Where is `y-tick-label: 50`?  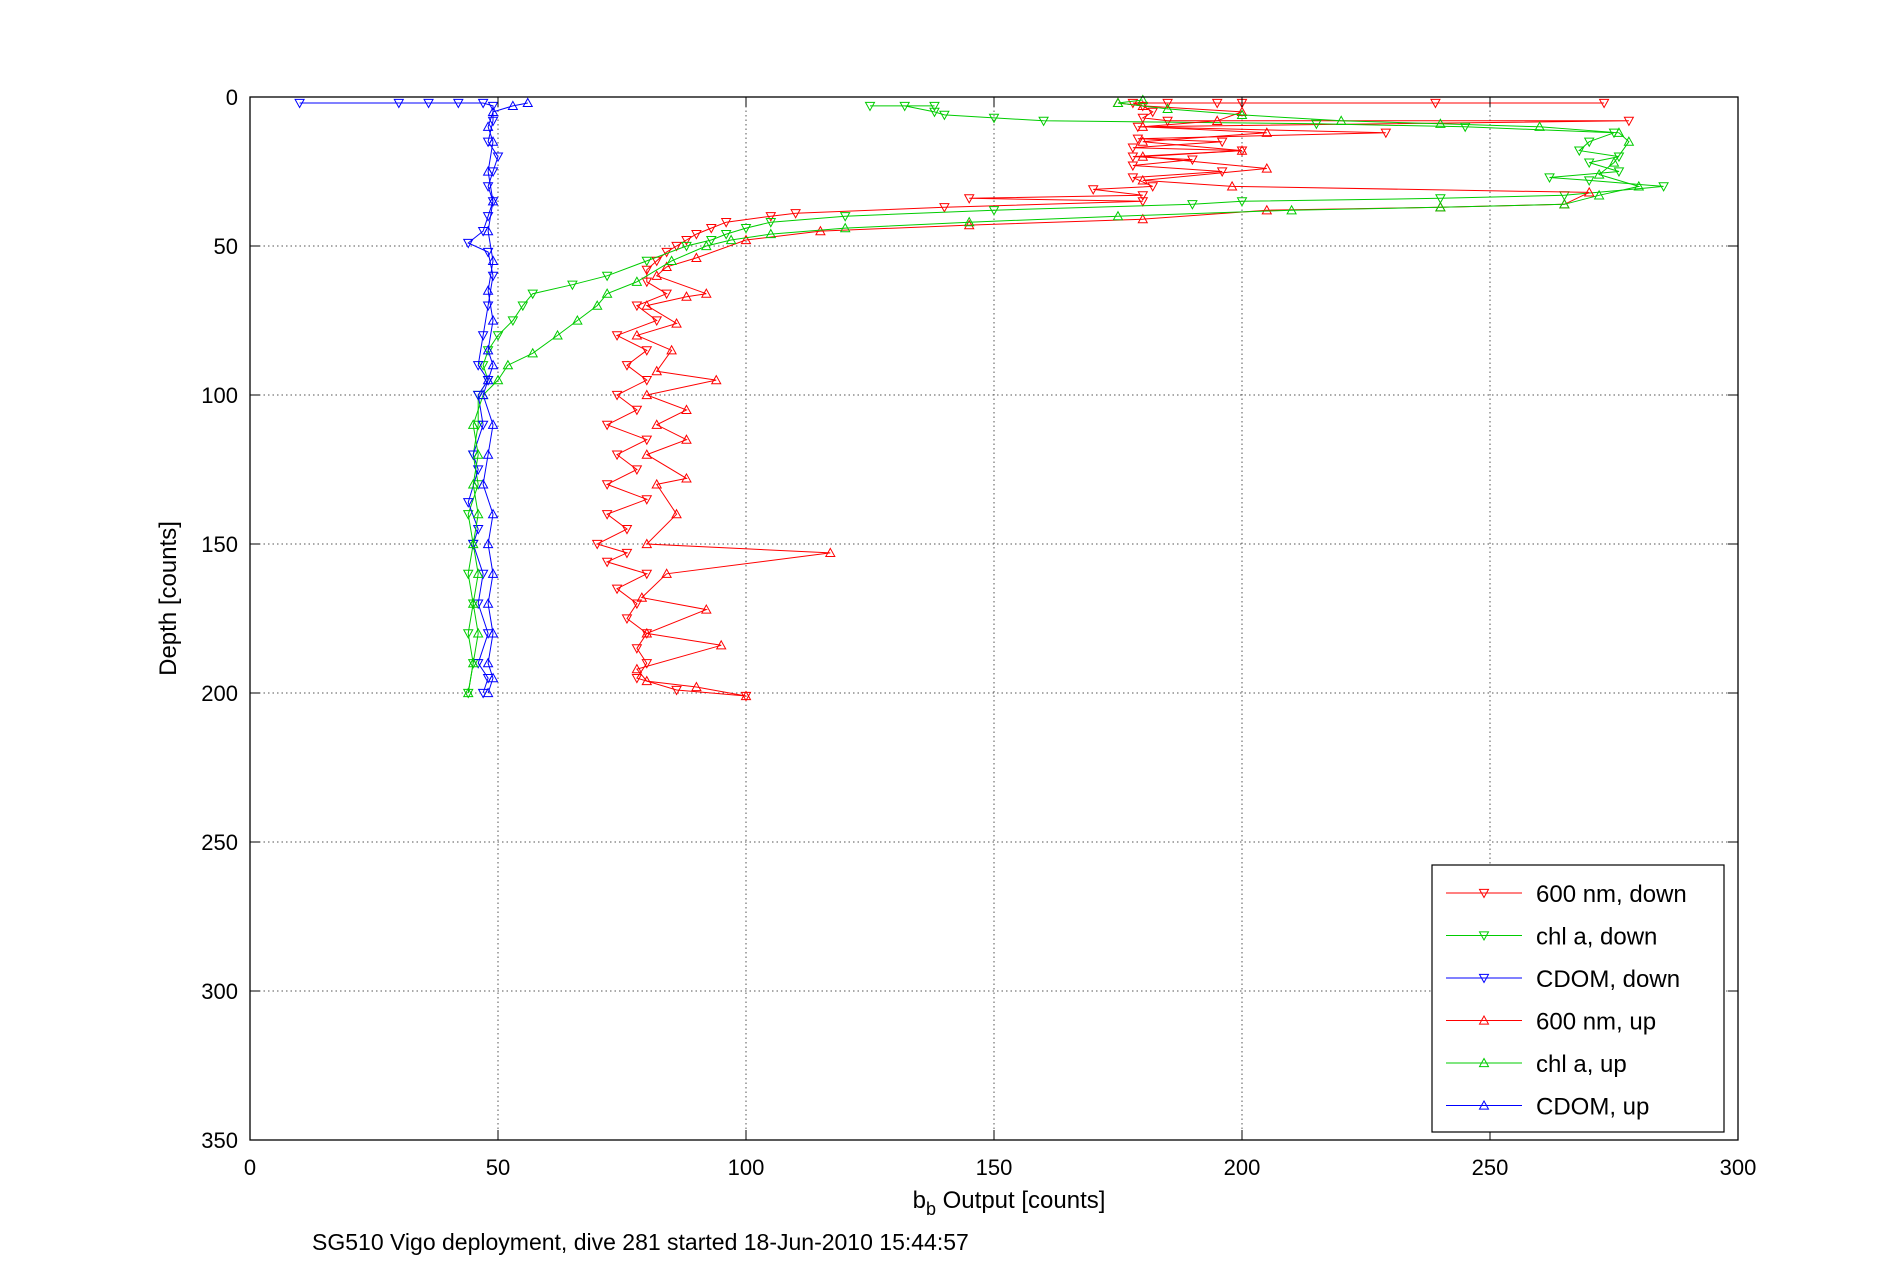
y-tick-label: 50 is located at coordinates (226, 246).